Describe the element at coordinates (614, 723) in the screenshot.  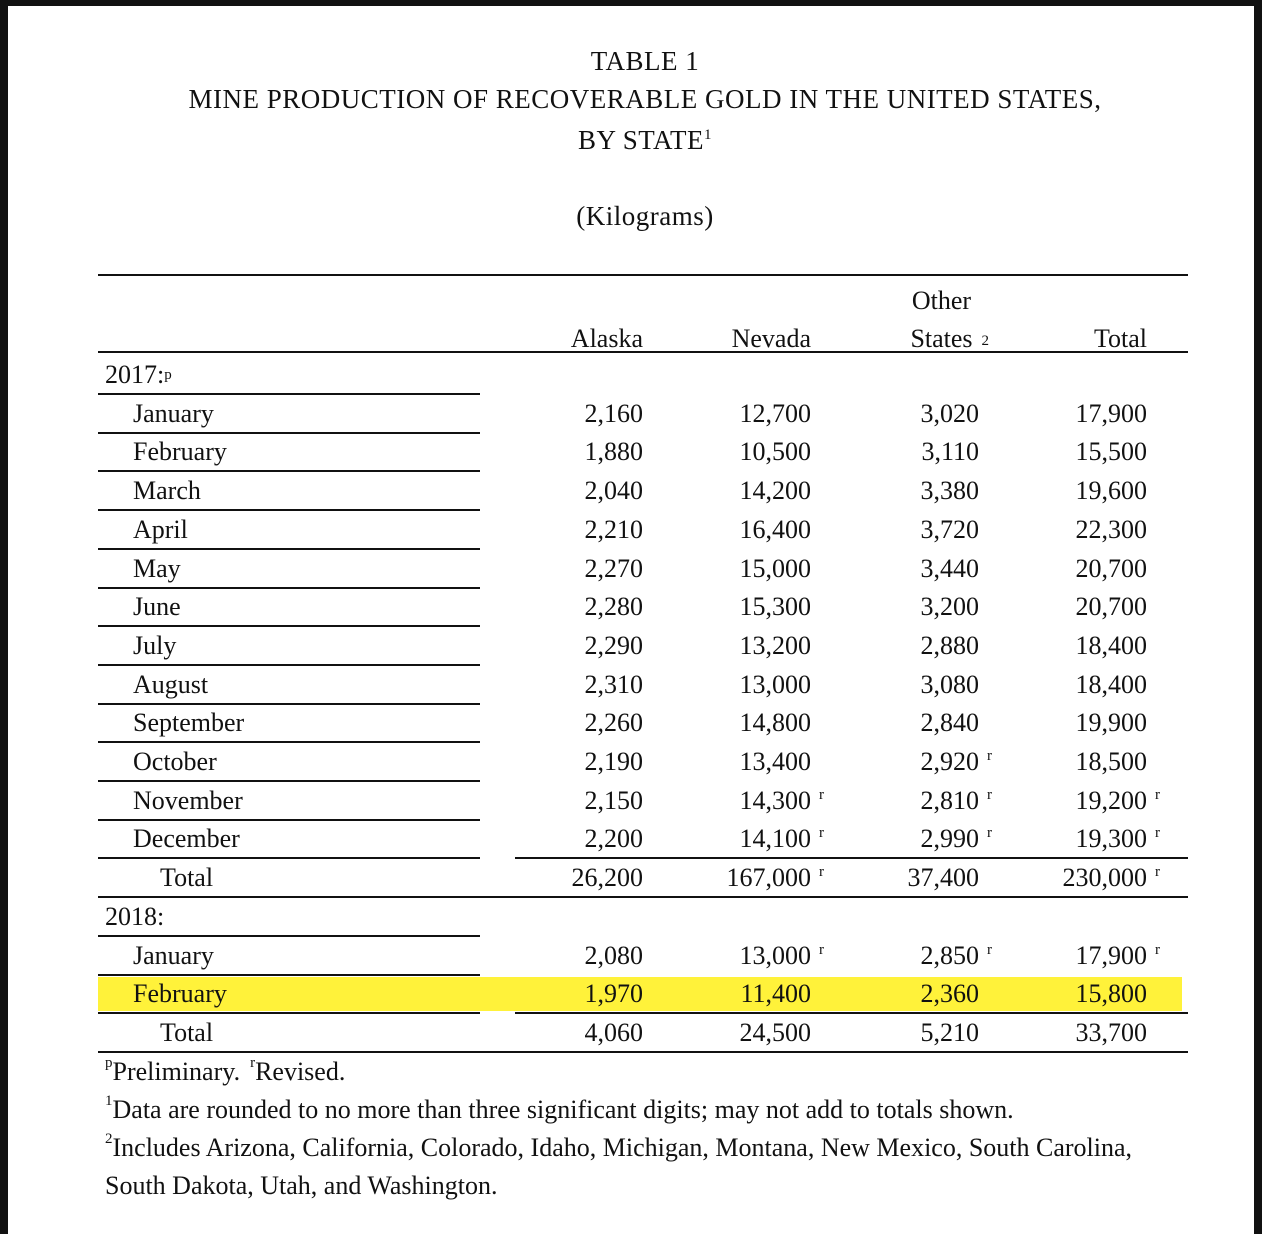
I see `cell: 2,260` at that location.